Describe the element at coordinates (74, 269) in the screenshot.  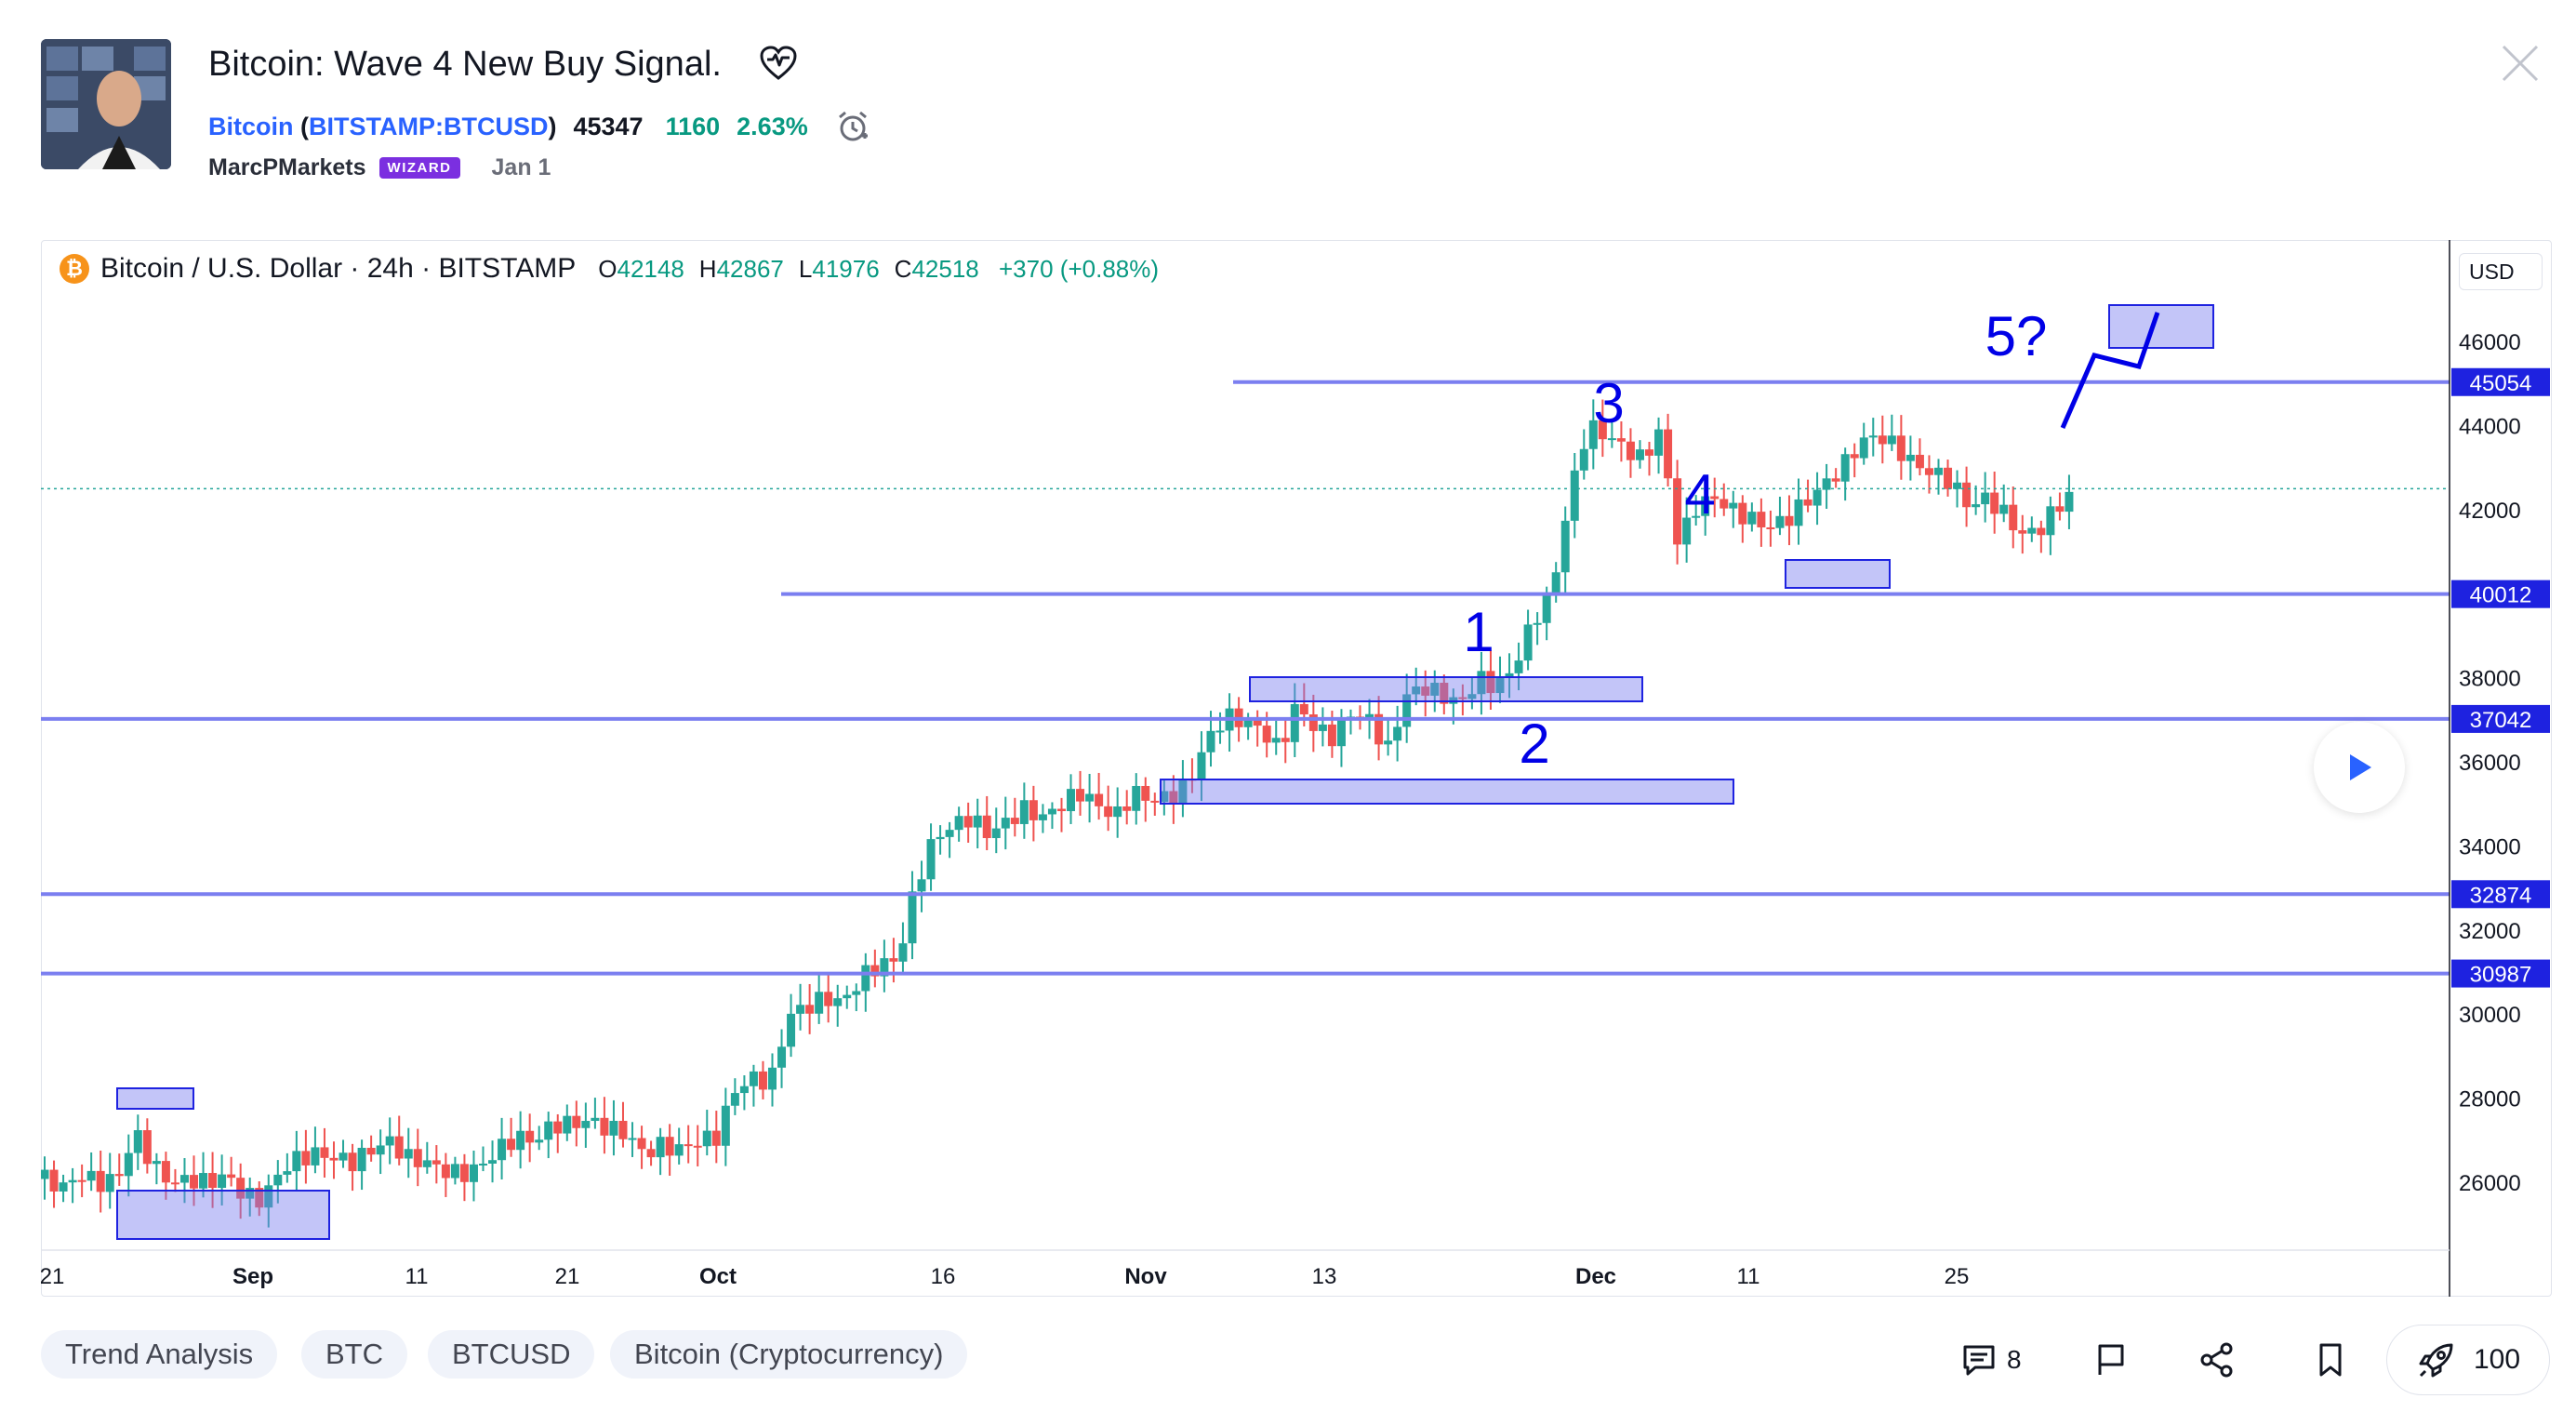
I see `bitcoin-icon: ₿` at that location.